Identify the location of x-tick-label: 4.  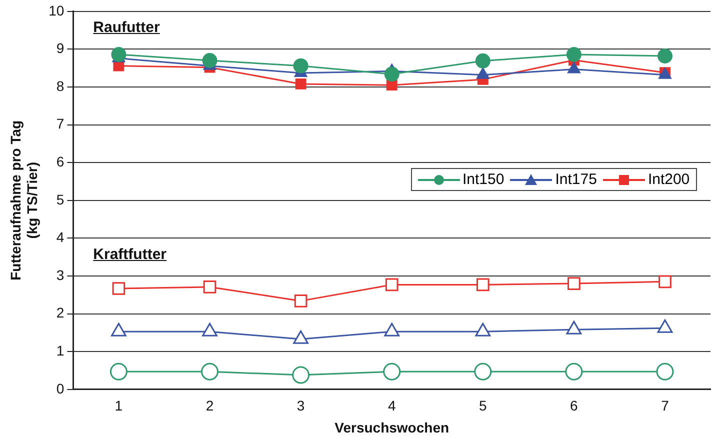
(392, 406).